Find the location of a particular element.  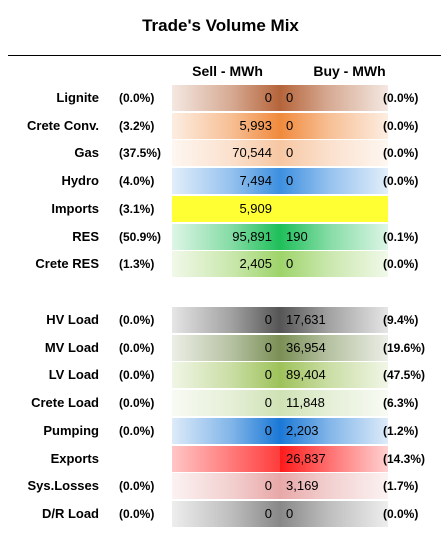

row-label: RES is located at coordinates (85, 236).